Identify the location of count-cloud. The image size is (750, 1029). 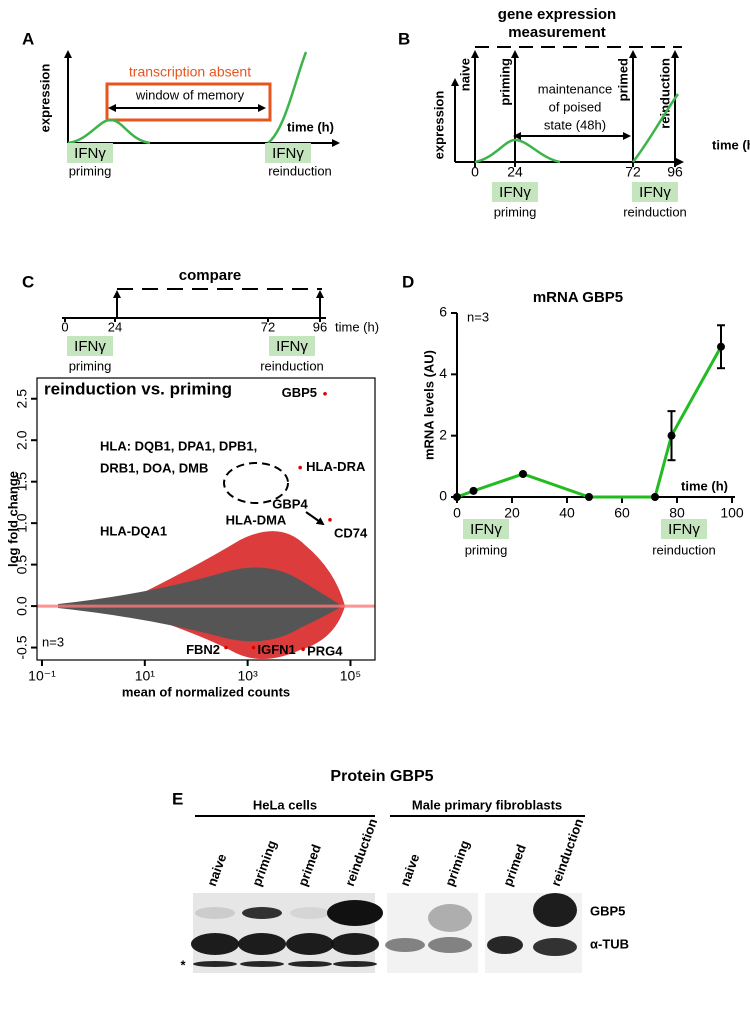
(200, 604).